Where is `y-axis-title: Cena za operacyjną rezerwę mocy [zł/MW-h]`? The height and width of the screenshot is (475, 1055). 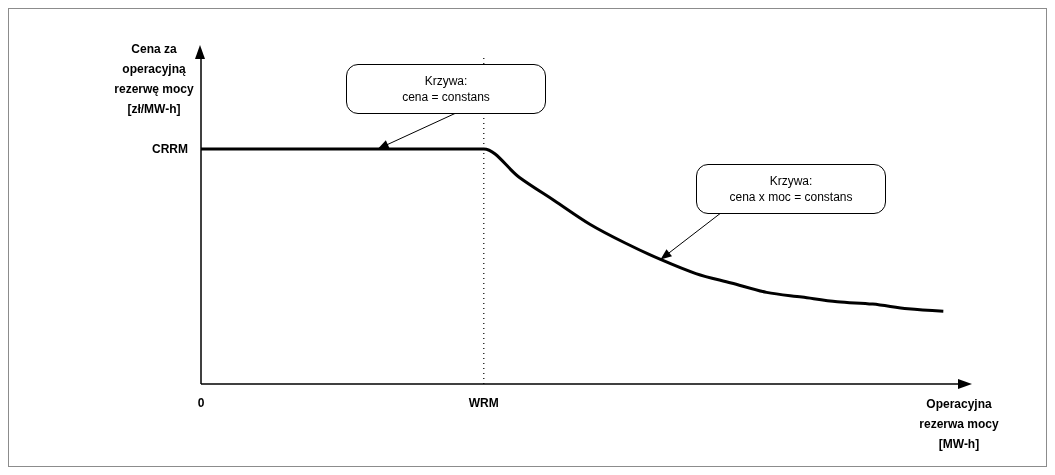 y-axis-title: Cena za operacyjną rezerwę mocy [zł/MW-h] is located at coordinates (154, 79).